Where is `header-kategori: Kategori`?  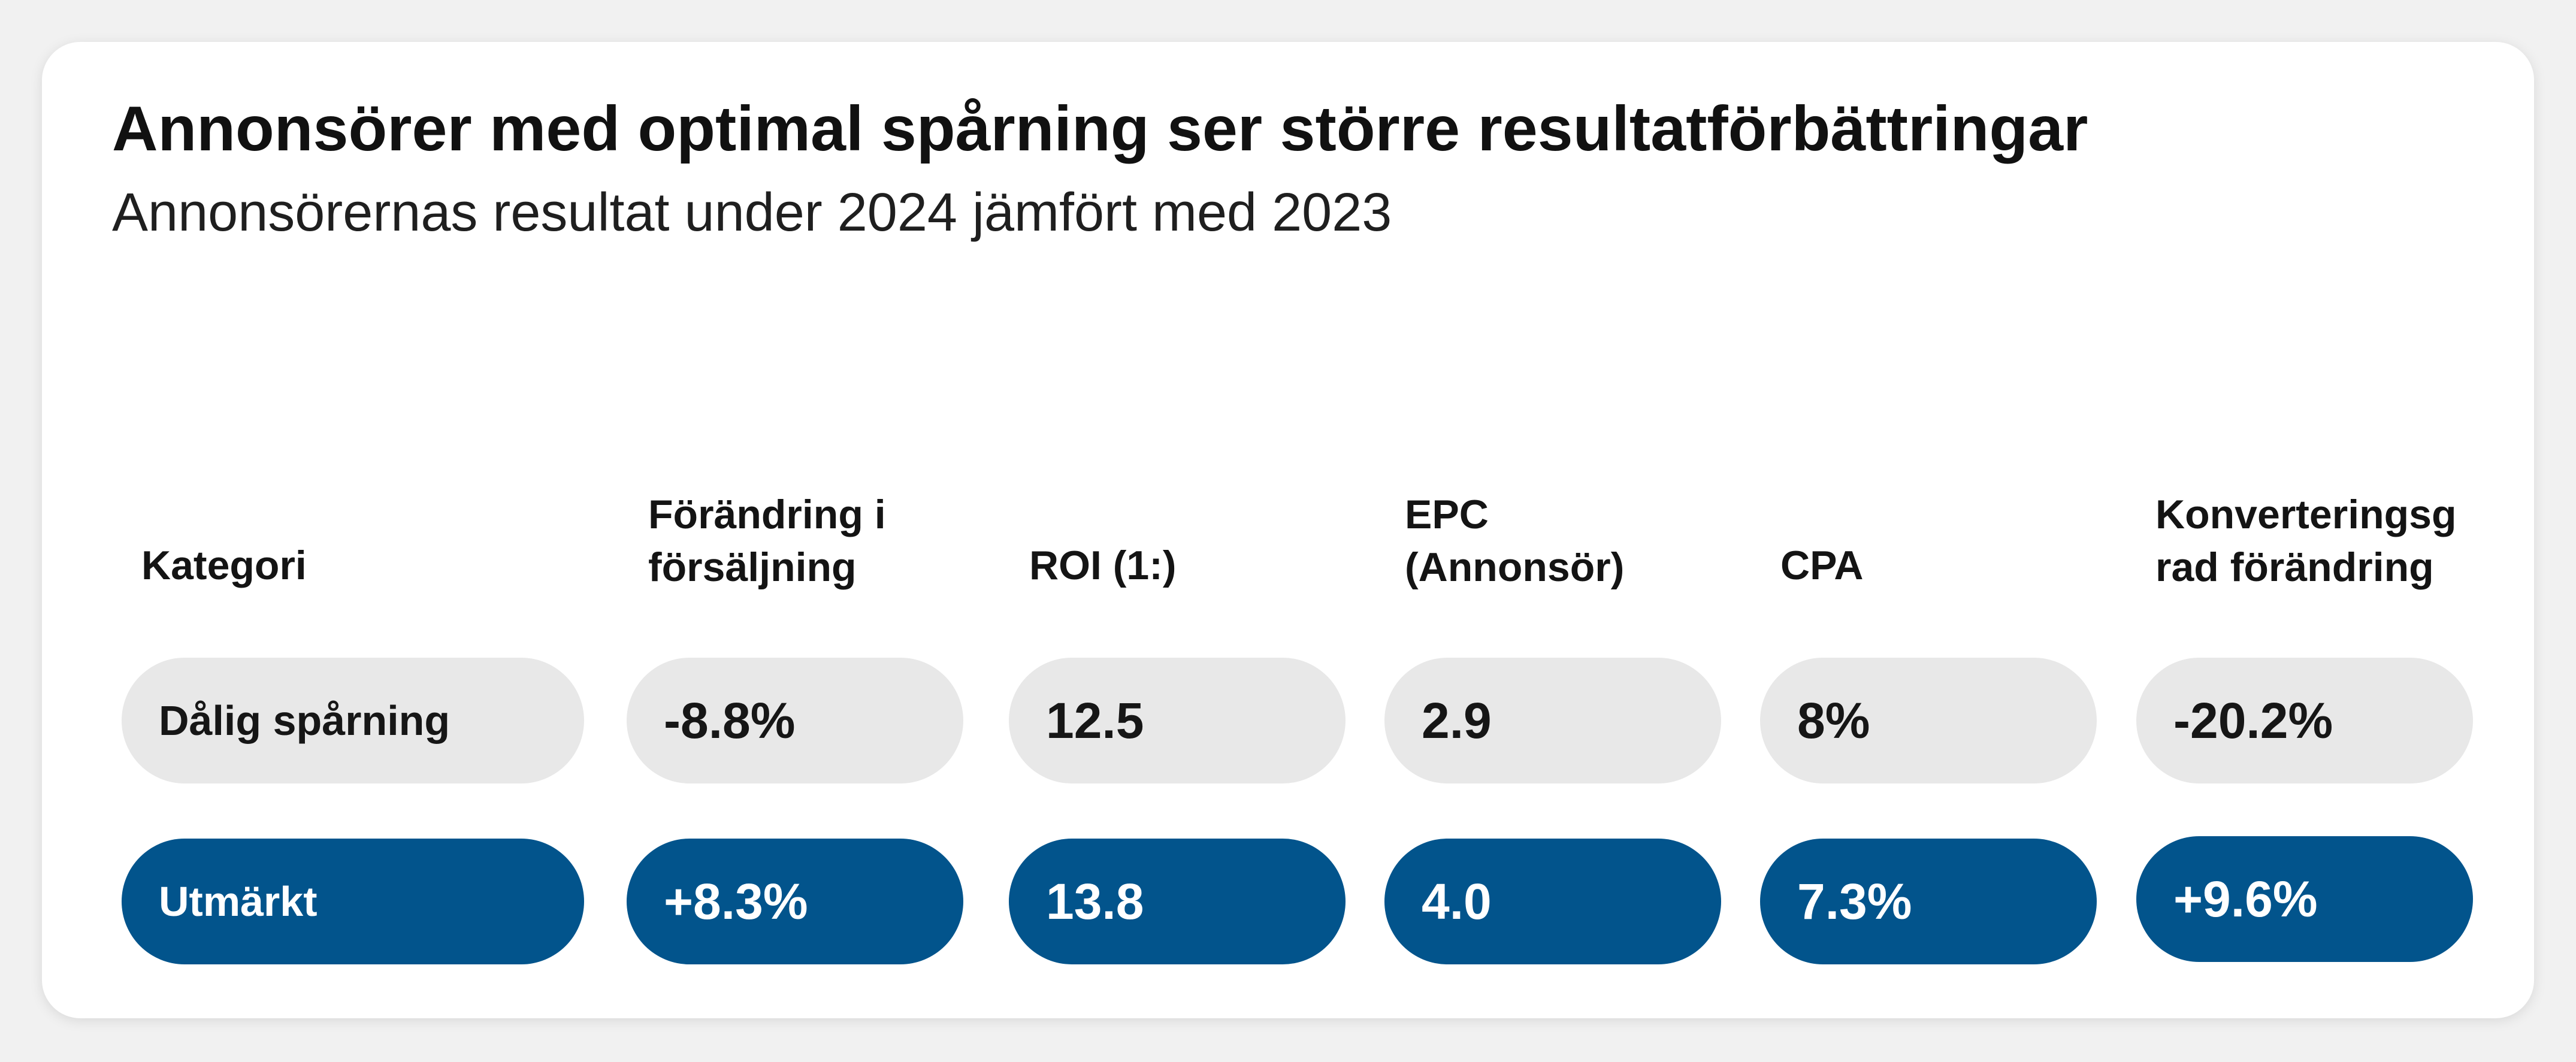
header-kategori: Kategori is located at coordinates (224, 565).